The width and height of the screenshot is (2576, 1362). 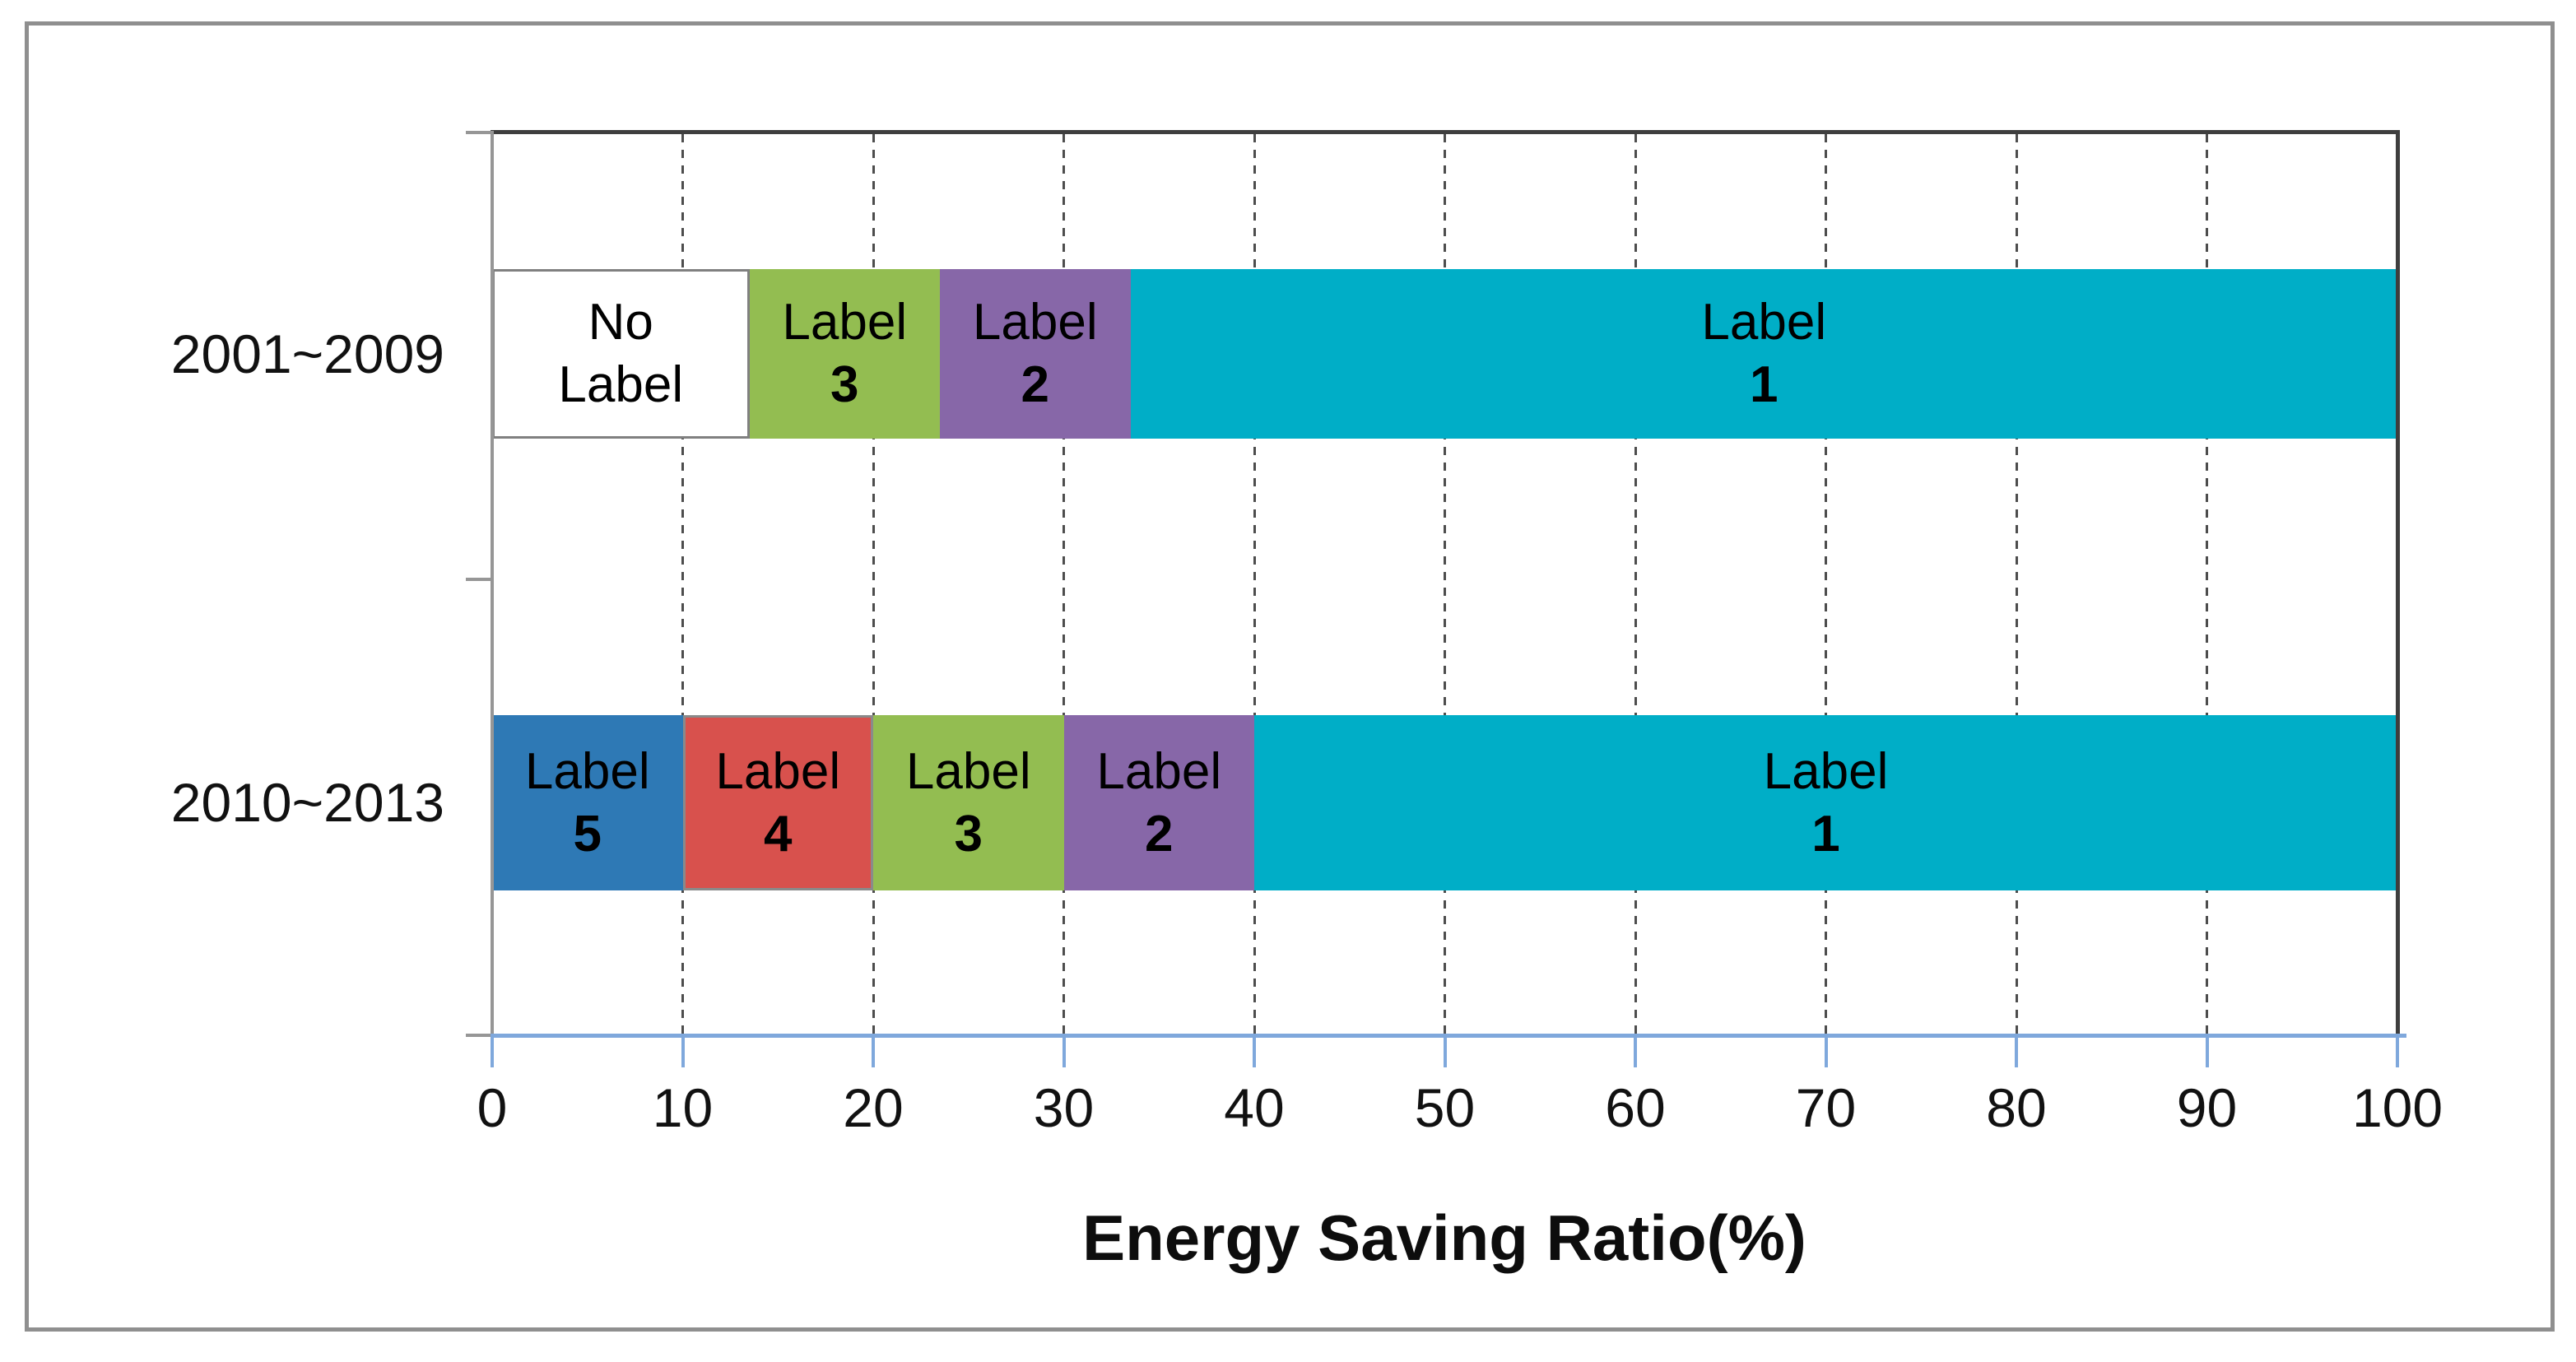 I want to click on x-tick-label-70: 70, so click(x=1826, y=1107).